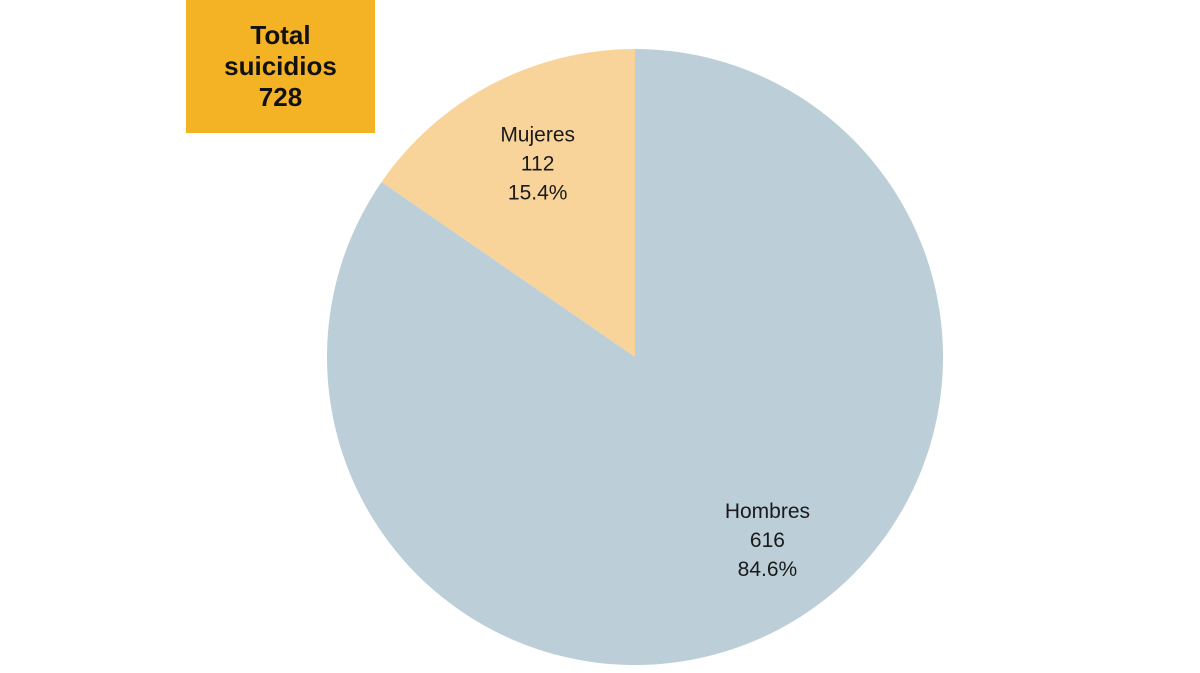 This screenshot has width=1200, height=673. What do you see at coordinates (537, 164) in the screenshot?
I see `slice-value-mujeres: 112` at bounding box center [537, 164].